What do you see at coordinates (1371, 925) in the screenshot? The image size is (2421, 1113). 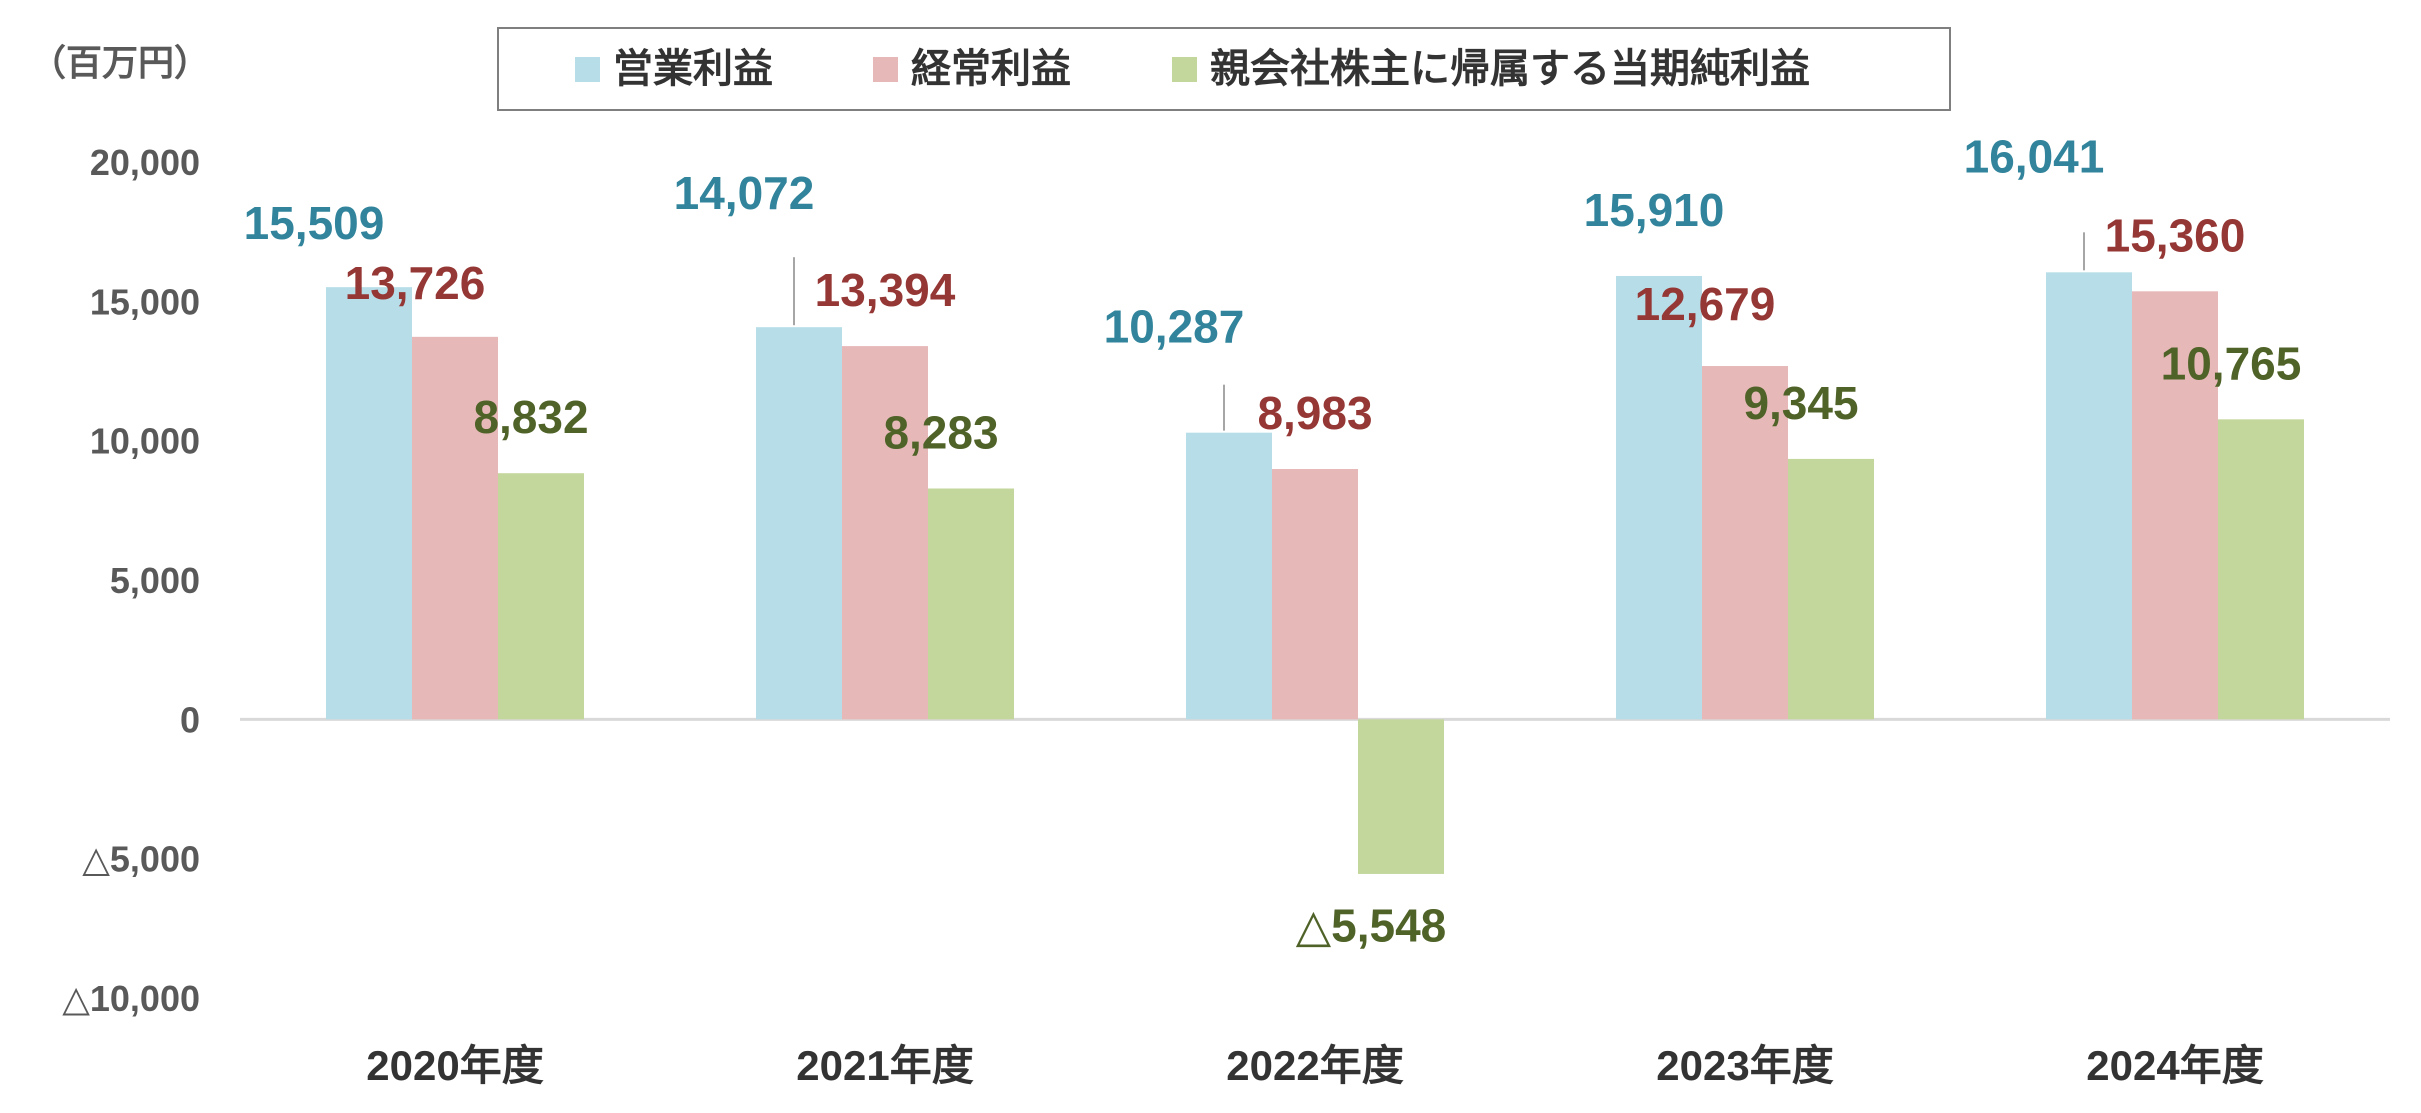 I see `data-label: △5,548` at bounding box center [1371, 925].